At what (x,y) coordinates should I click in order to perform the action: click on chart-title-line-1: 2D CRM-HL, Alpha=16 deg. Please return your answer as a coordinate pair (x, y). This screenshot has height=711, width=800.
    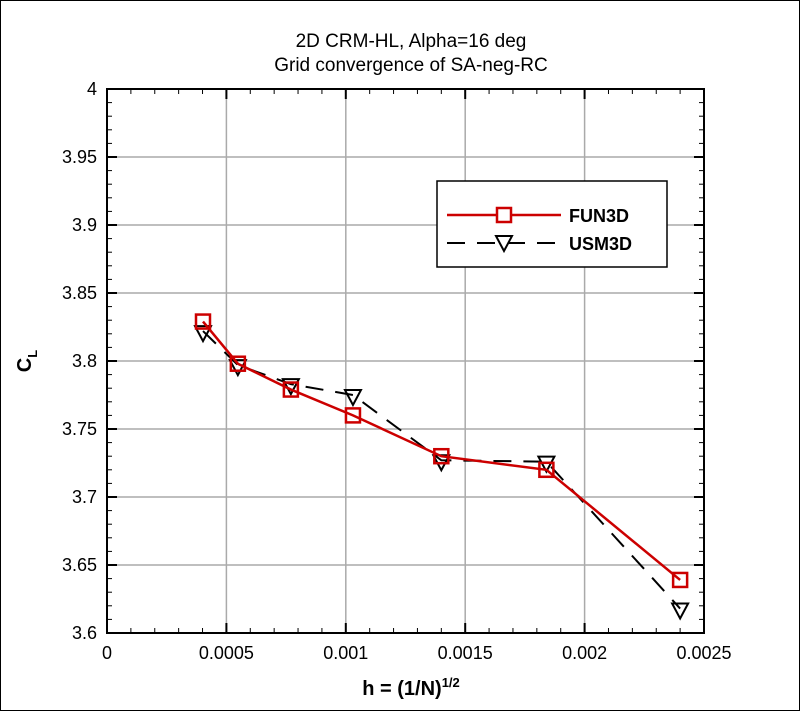
    Looking at the image, I should click on (411, 41).